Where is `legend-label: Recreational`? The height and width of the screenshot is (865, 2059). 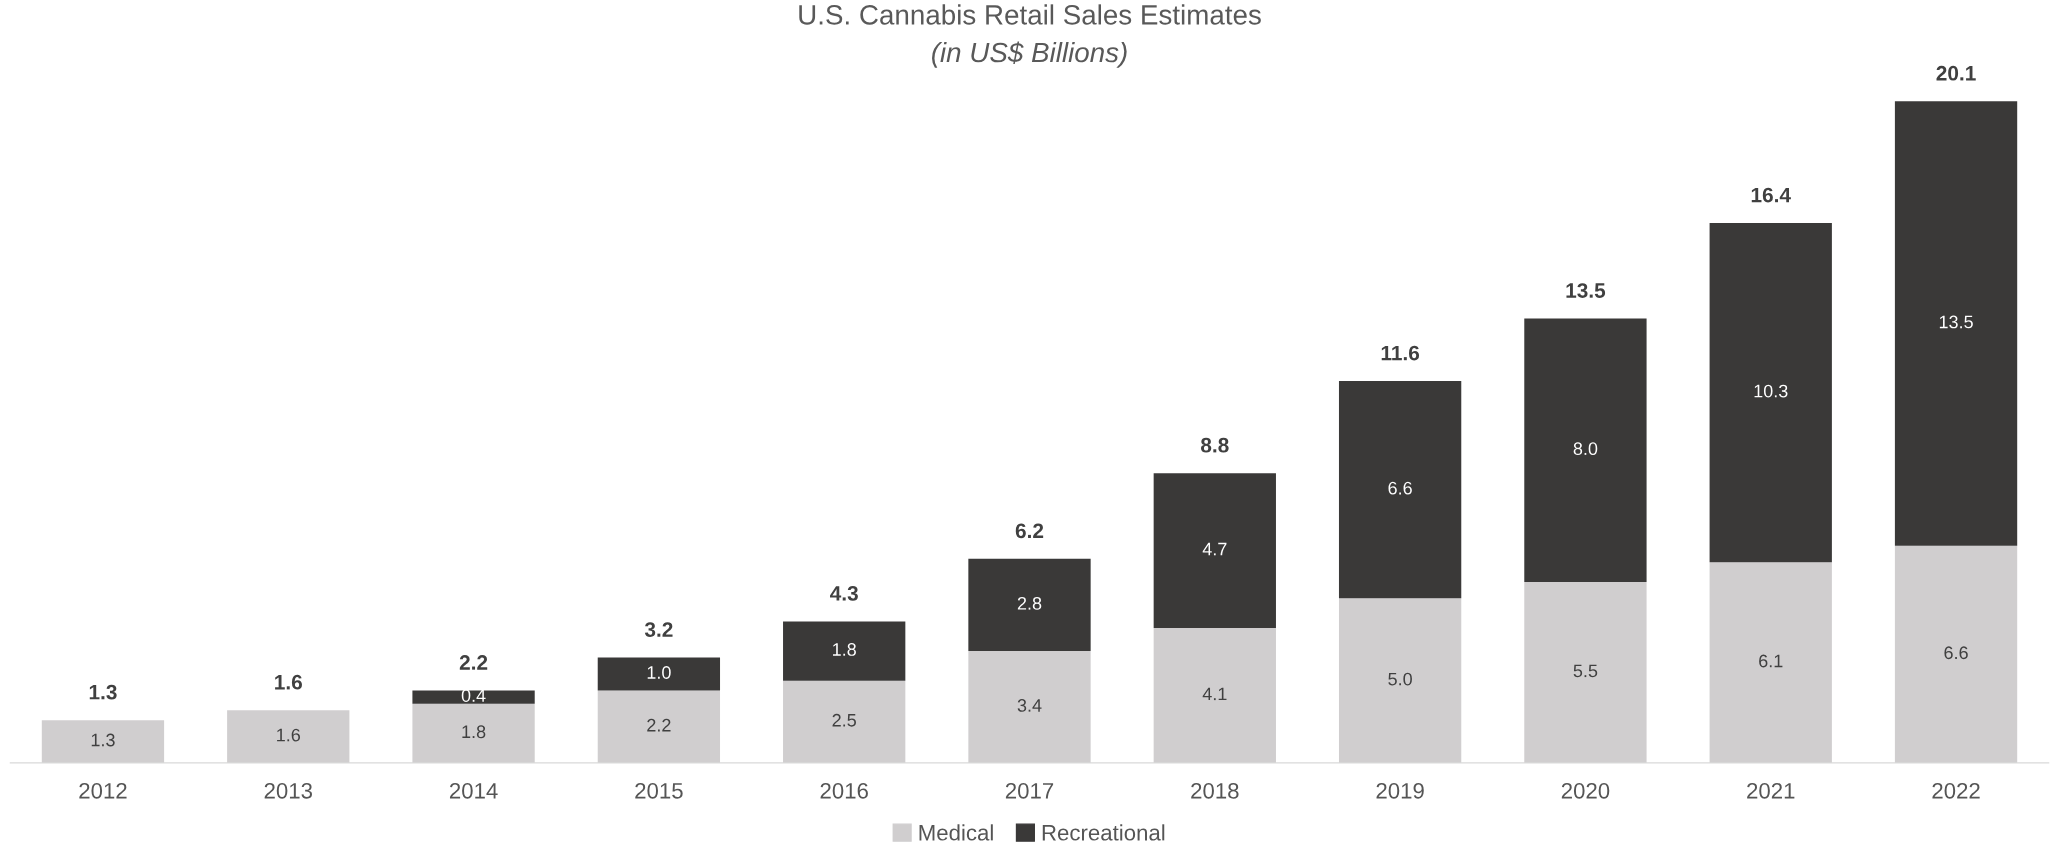
legend-label: Recreational is located at coordinates (1103, 832).